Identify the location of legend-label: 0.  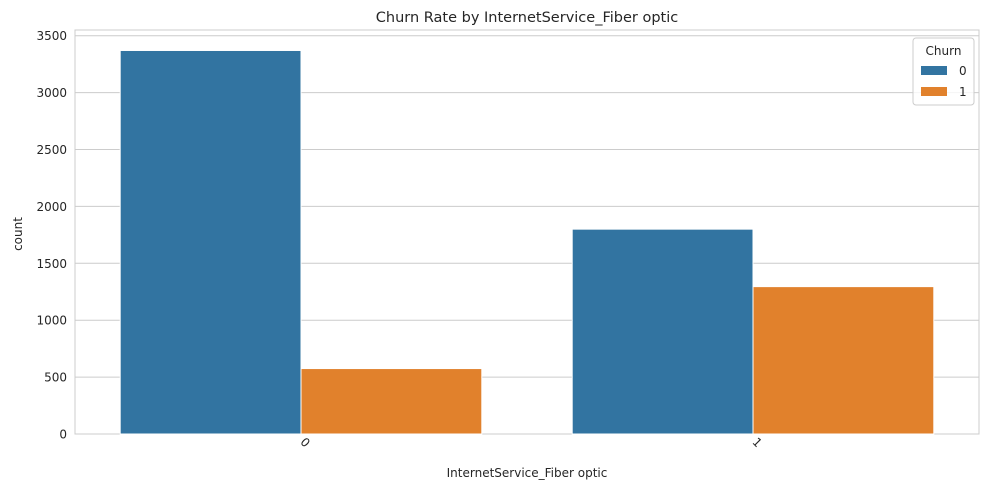
(963, 71).